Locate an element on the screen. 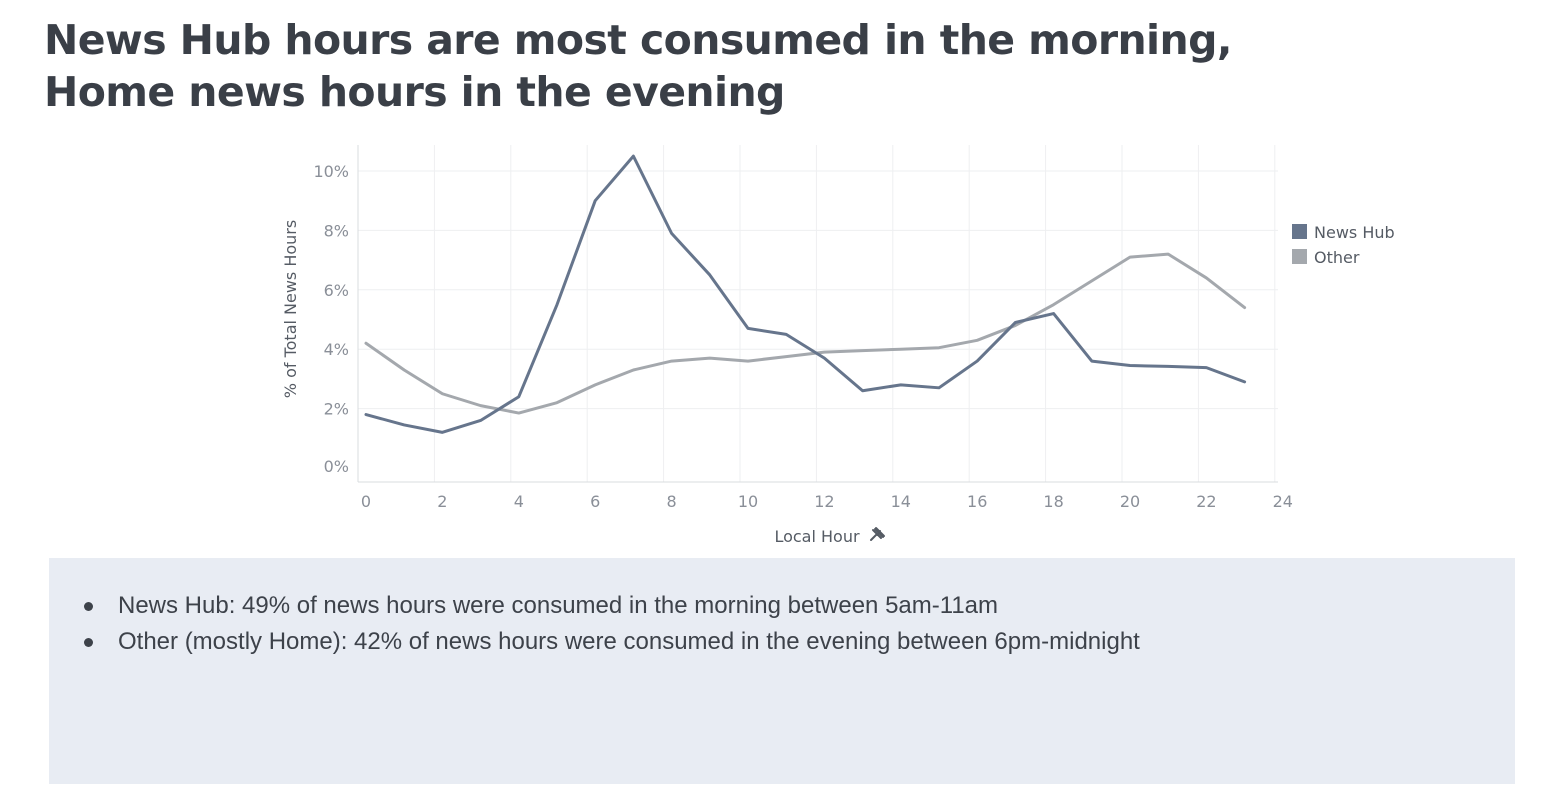 The image size is (1542, 798). series-line-other is located at coordinates (805, 333).